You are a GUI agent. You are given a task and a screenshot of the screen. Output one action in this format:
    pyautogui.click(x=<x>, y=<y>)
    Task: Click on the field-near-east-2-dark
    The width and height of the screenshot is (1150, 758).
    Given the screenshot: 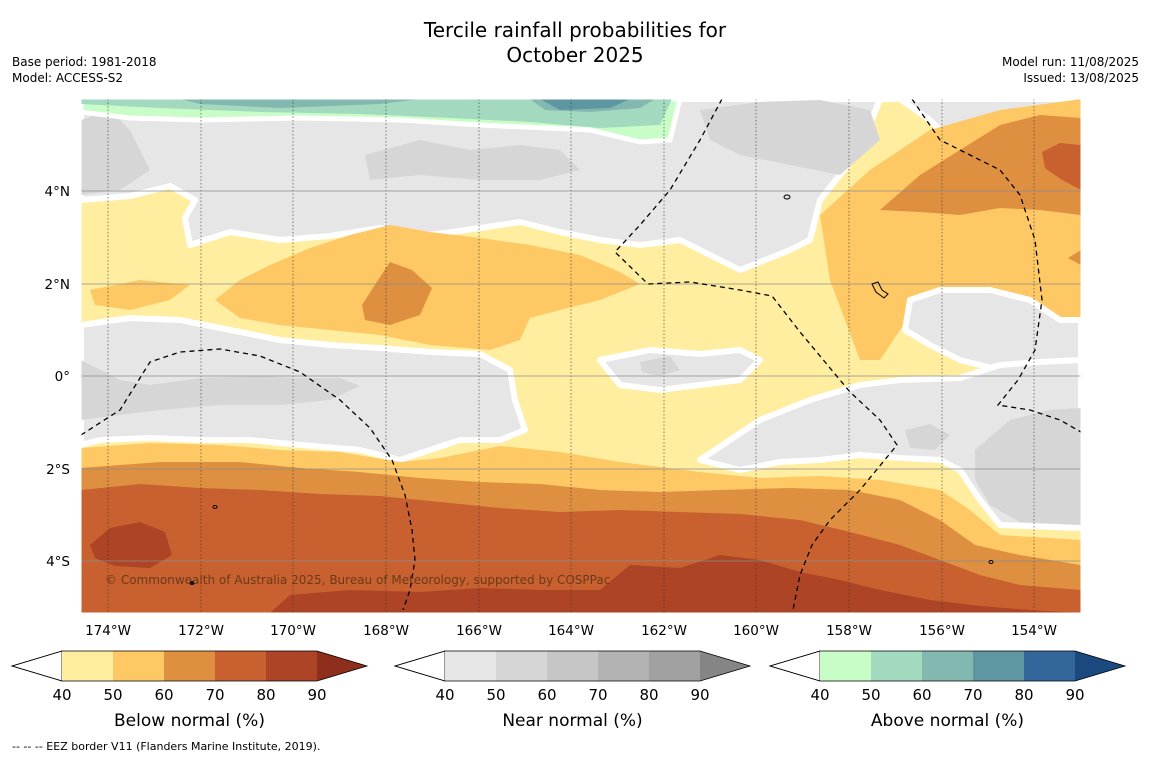 What is the action you would take?
    pyautogui.click(x=1028, y=466)
    